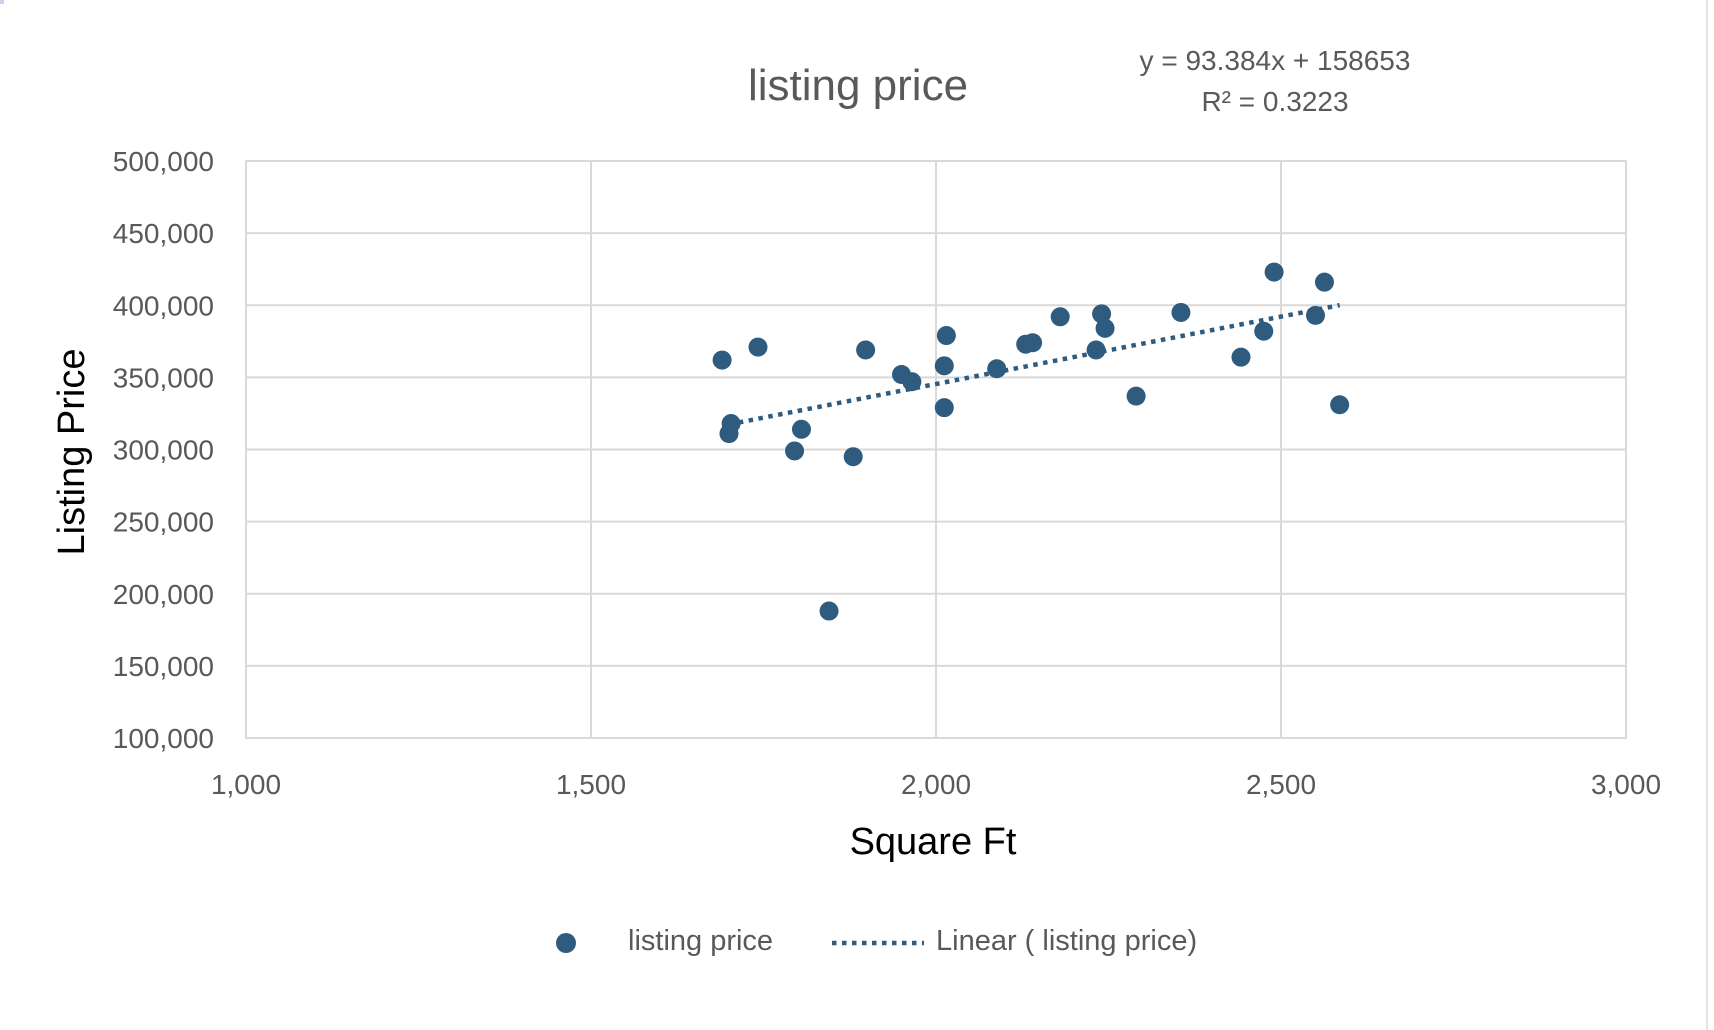 The width and height of the screenshot is (1714, 1030). I want to click on y-tick-label: 150,000, so click(163, 666).